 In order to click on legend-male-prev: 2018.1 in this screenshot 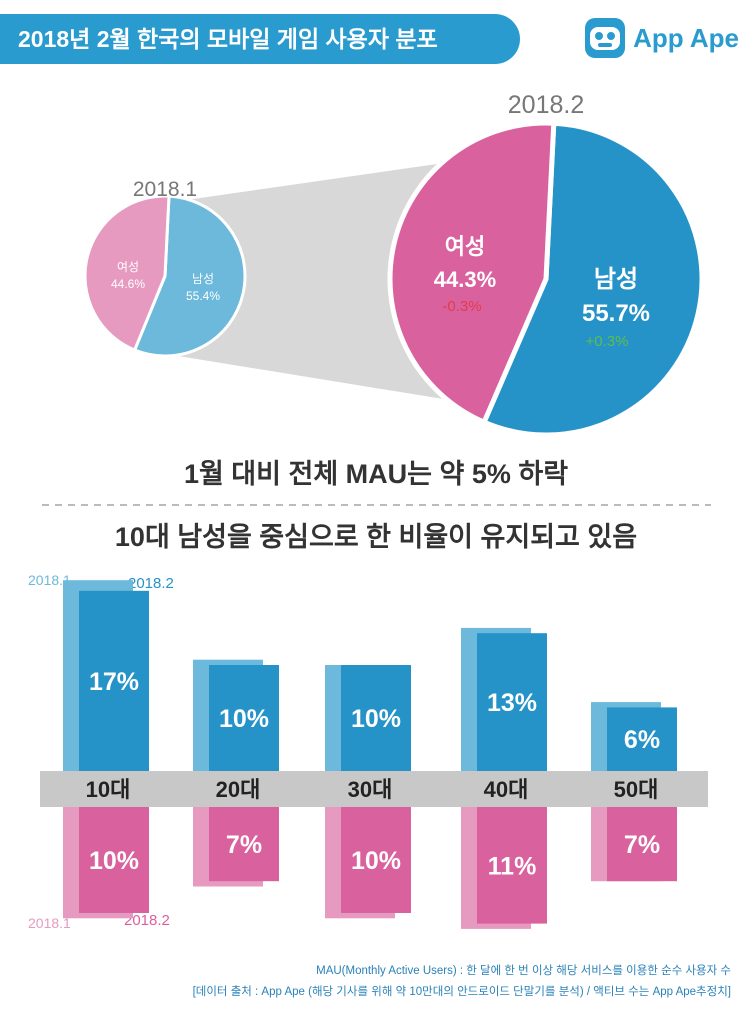, I will do `click(49, 580)`.